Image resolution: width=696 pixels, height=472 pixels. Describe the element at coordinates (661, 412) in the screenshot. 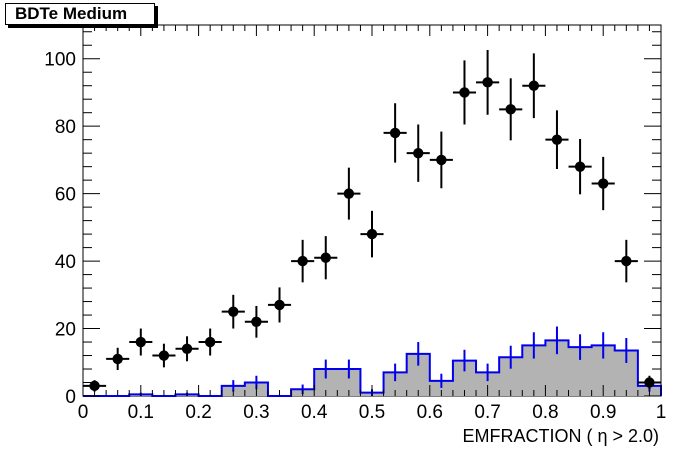

I see `x-tick-label: 1` at that location.